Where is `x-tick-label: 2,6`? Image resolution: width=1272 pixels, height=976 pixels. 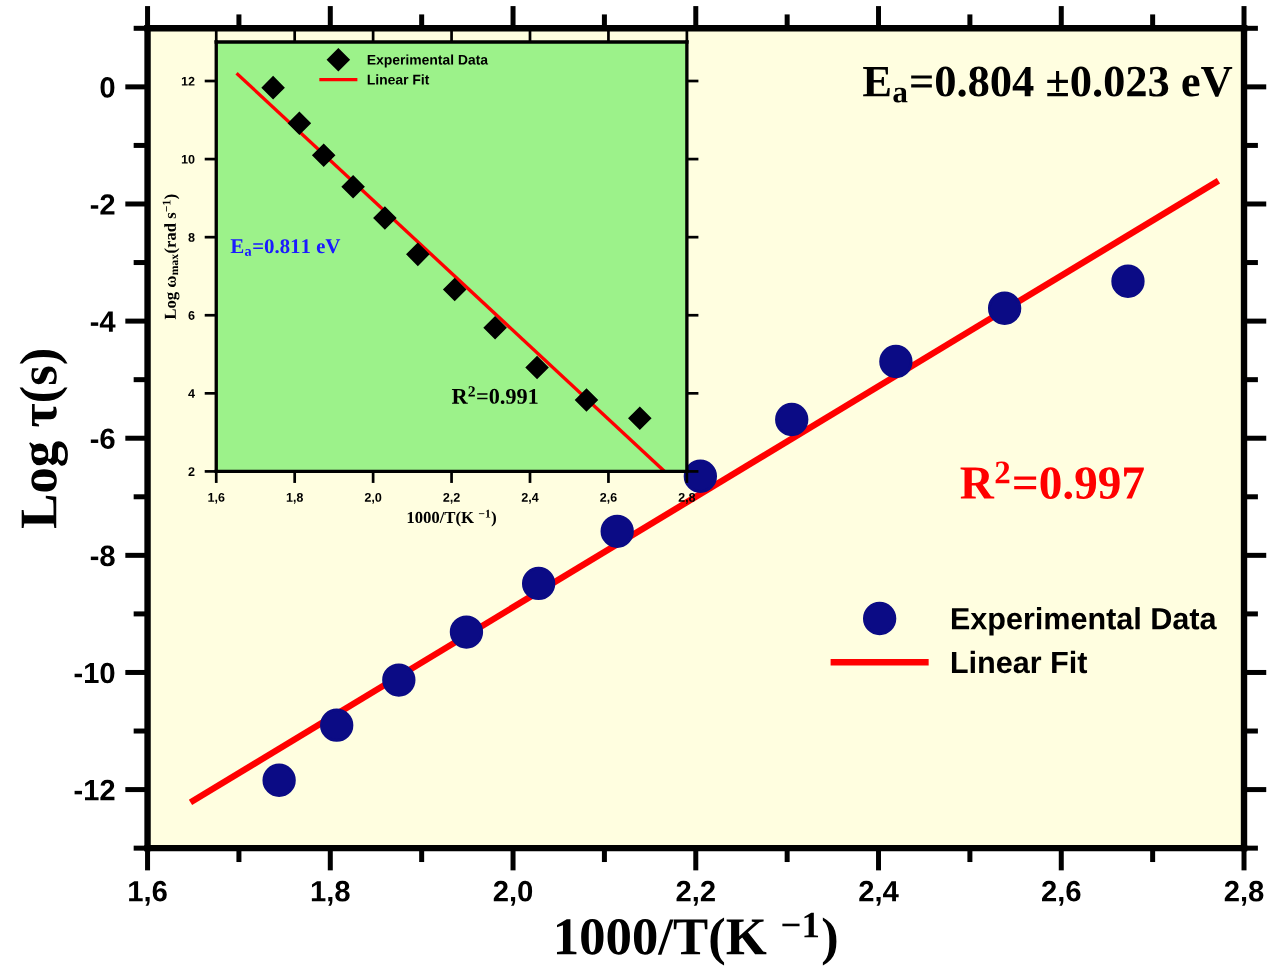 x-tick-label: 2,6 is located at coordinates (1061, 893).